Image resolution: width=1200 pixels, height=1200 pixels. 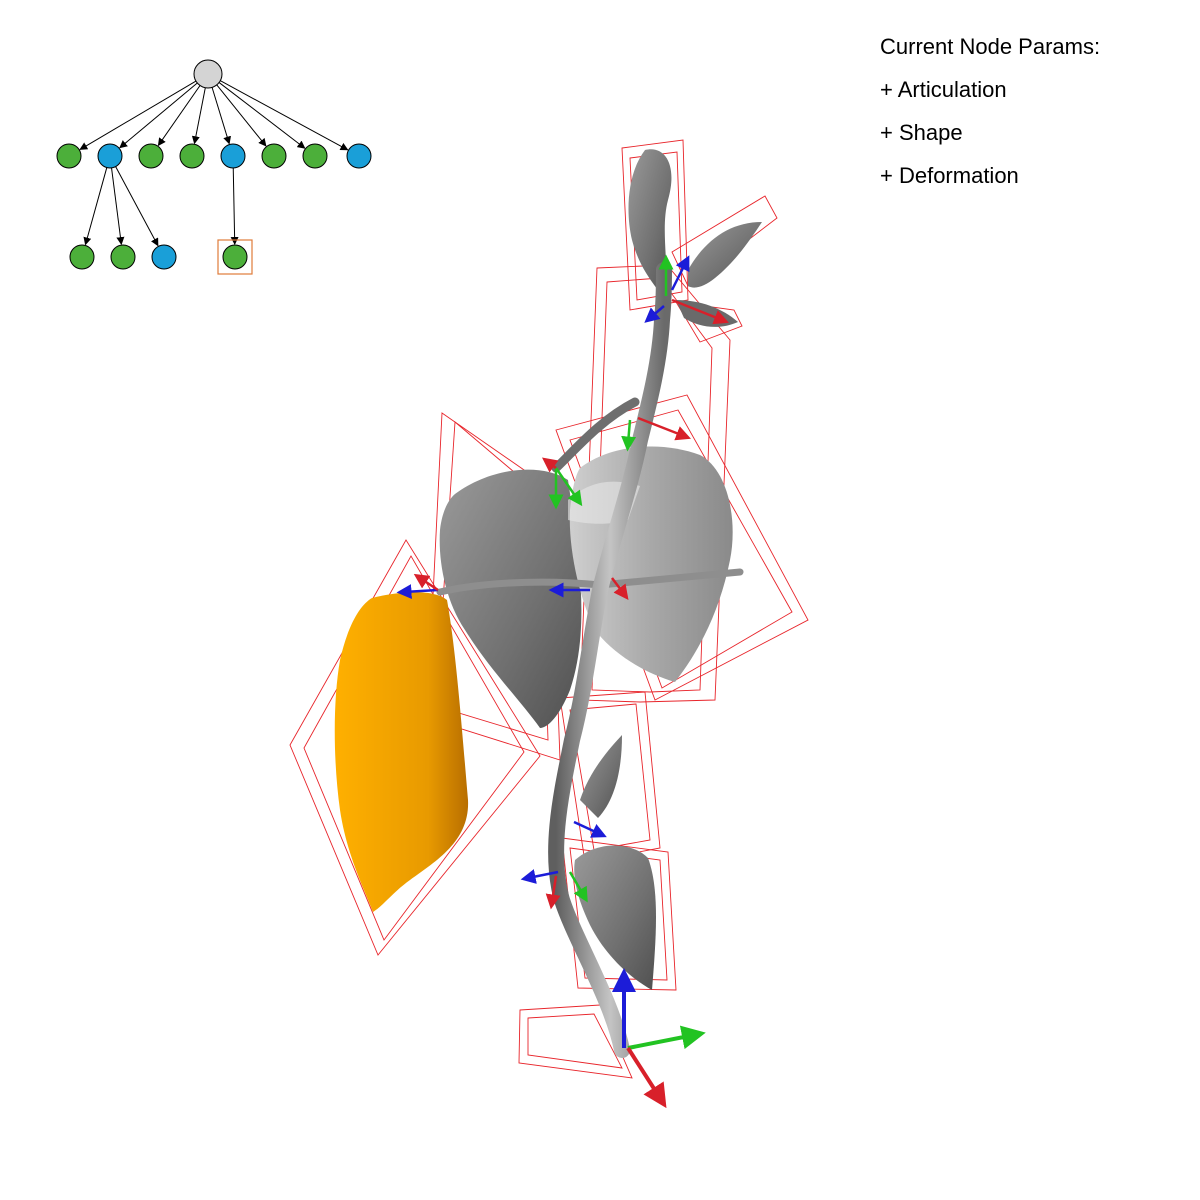 I want to click on tree-nodes, so click(x=214, y=167).